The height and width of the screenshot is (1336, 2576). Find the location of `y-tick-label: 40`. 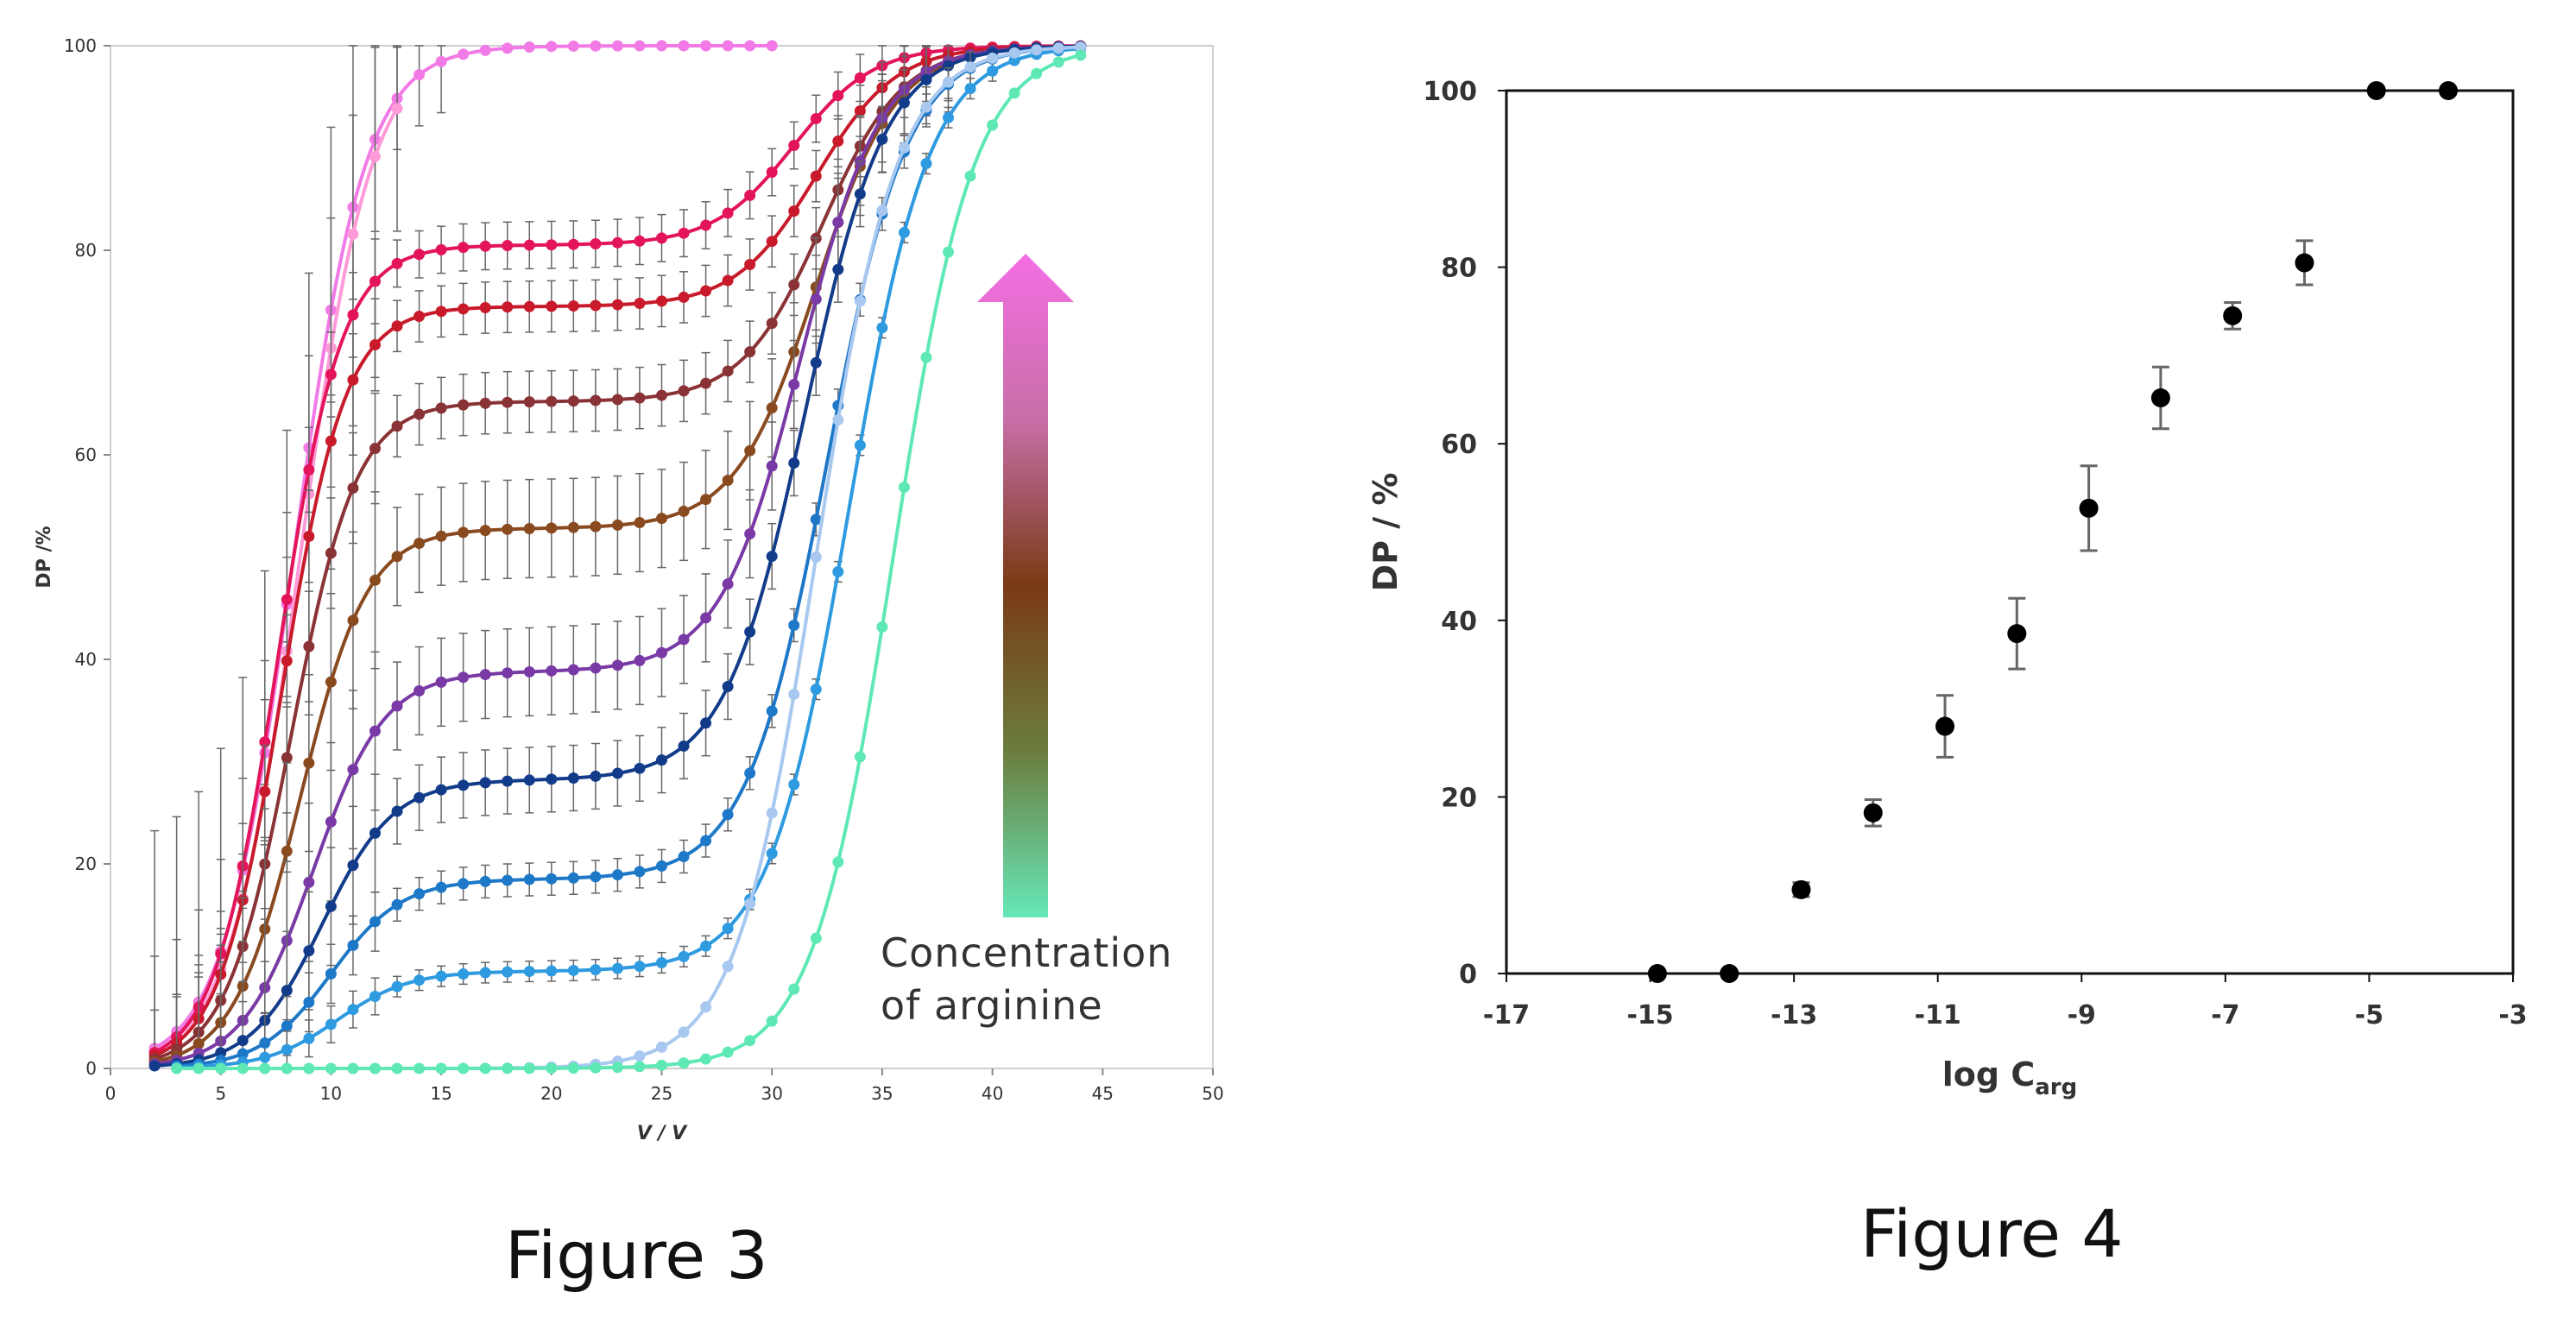

y-tick-label: 40 is located at coordinates (86, 660).